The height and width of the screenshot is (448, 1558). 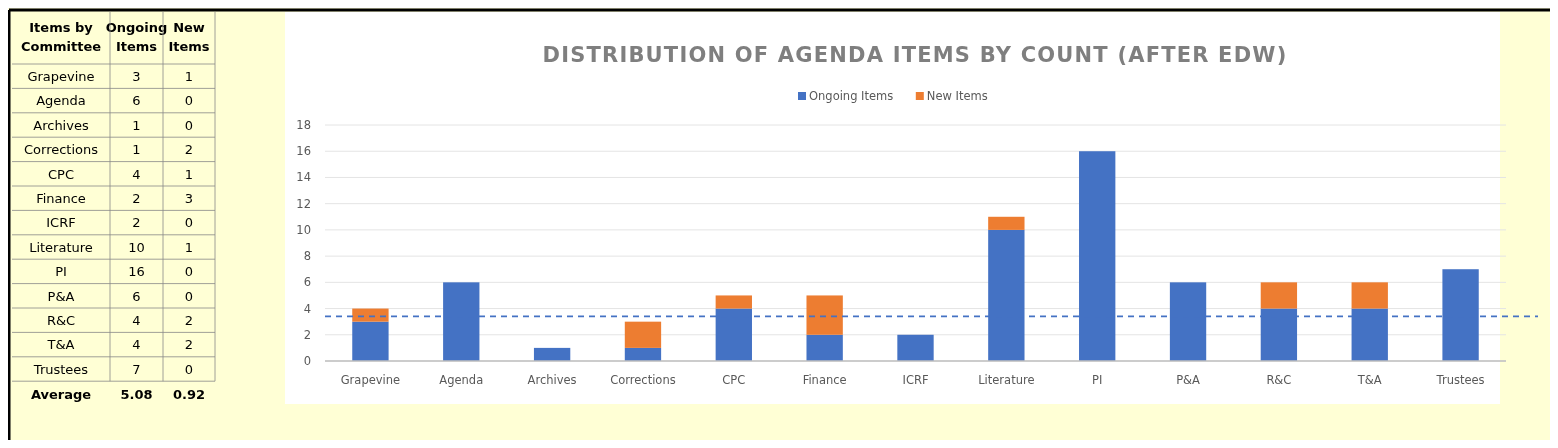 What do you see at coordinates (957, 96) in the screenshot?
I see `legend-label: New Items` at bounding box center [957, 96].